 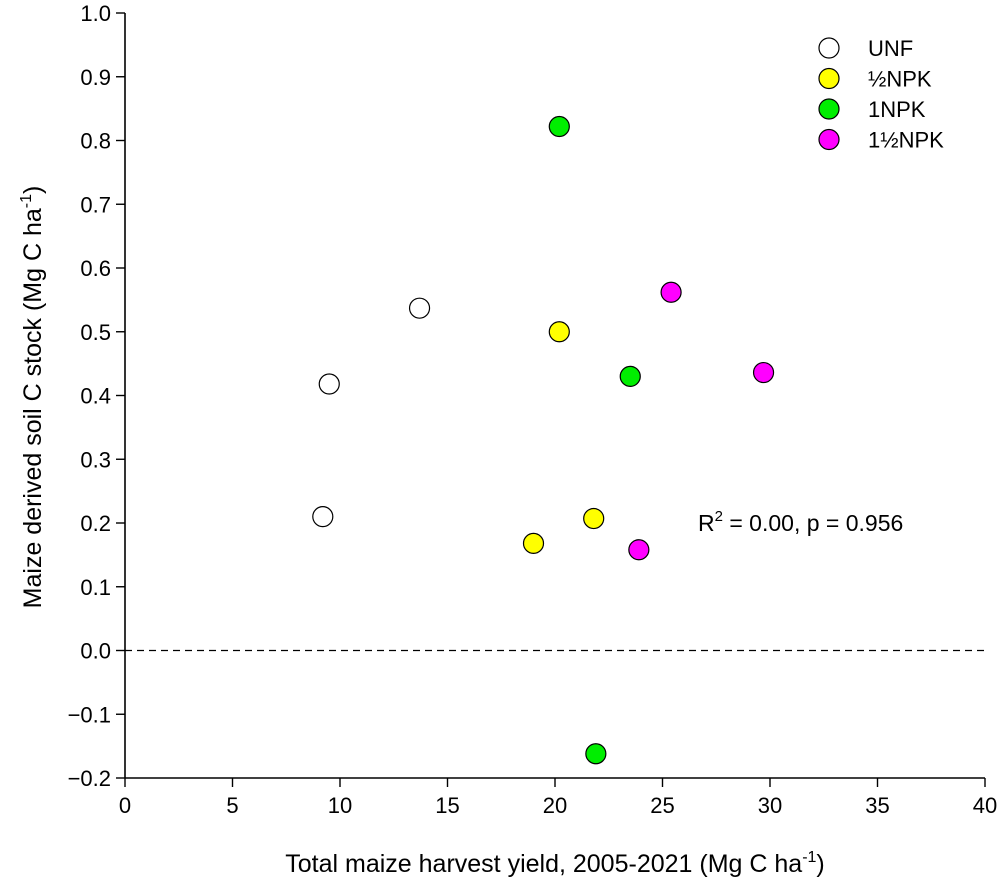 I want to click on y-axis-title-end: ), so click(x=33, y=190).